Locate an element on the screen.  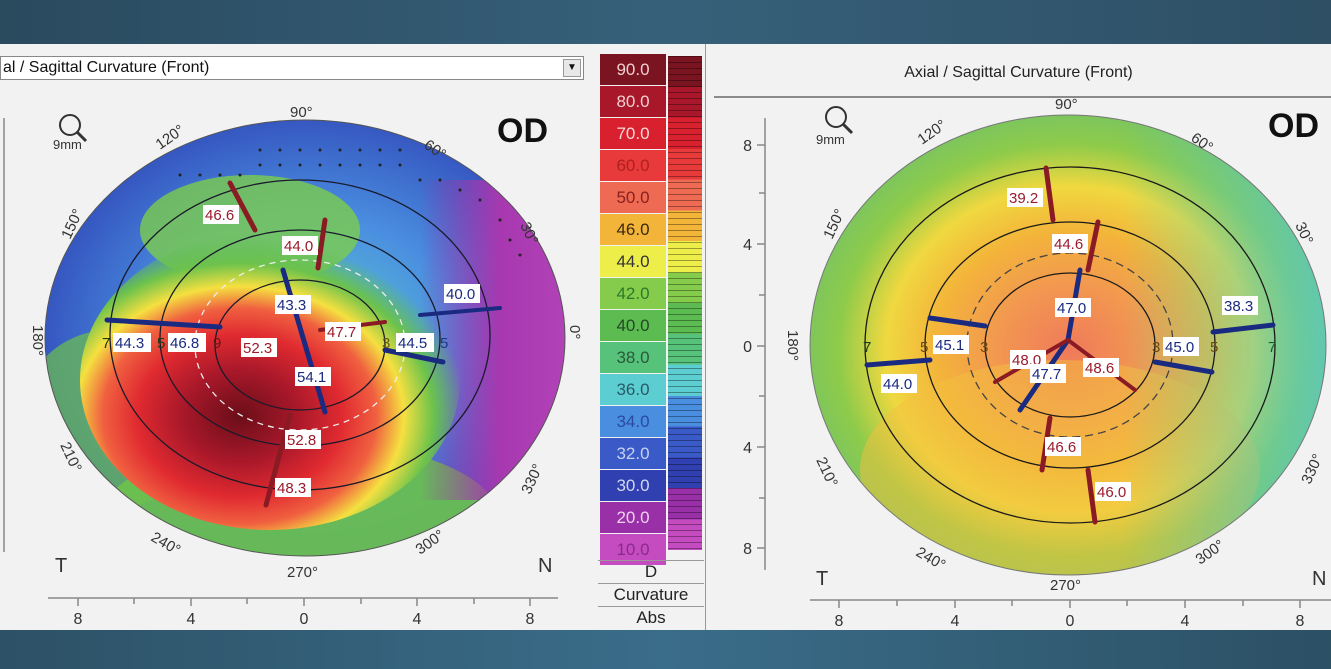
svg-text: 44.3 is located at coordinates (129, 343).